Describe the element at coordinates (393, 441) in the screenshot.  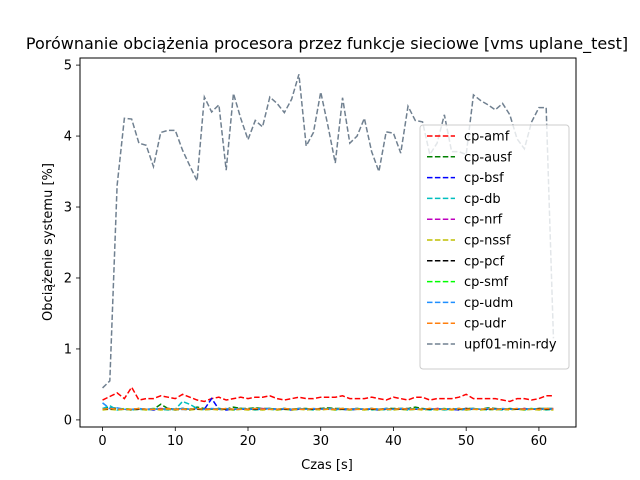
I see `x-tick-label: 40` at that location.